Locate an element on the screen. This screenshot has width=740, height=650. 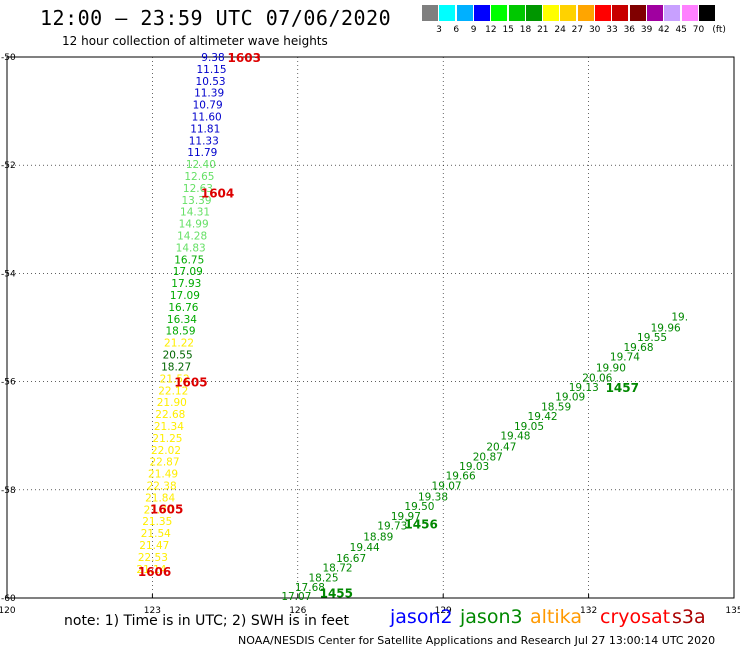
time-label: 1603 is located at coordinates (244, 58).